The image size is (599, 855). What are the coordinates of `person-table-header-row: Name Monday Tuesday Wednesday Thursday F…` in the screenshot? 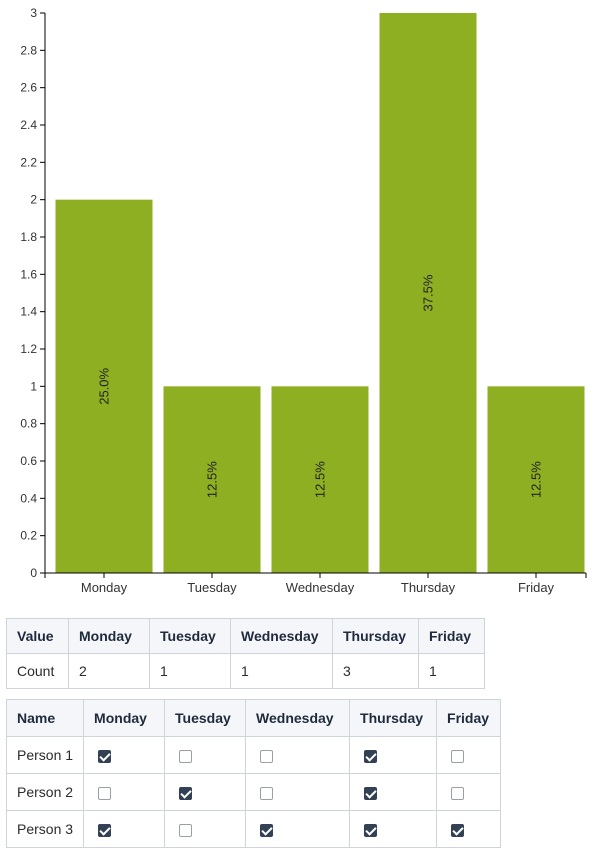 It's located at (253, 718).